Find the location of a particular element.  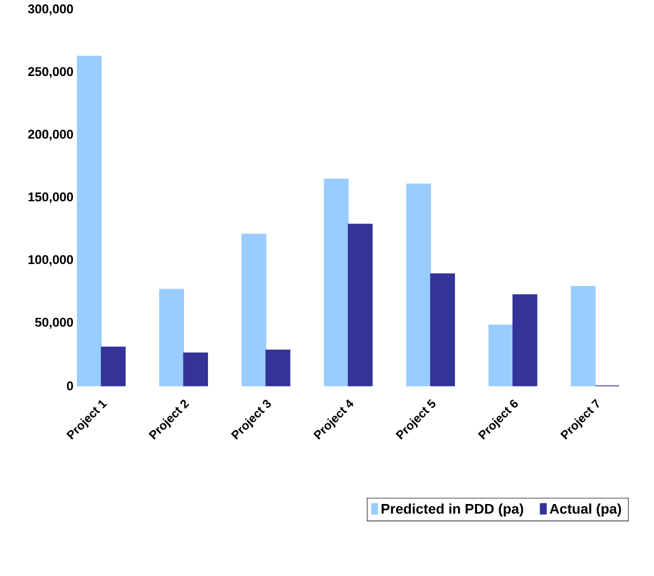

y-tick-label: 100,000 is located at coordinates (50, 260).